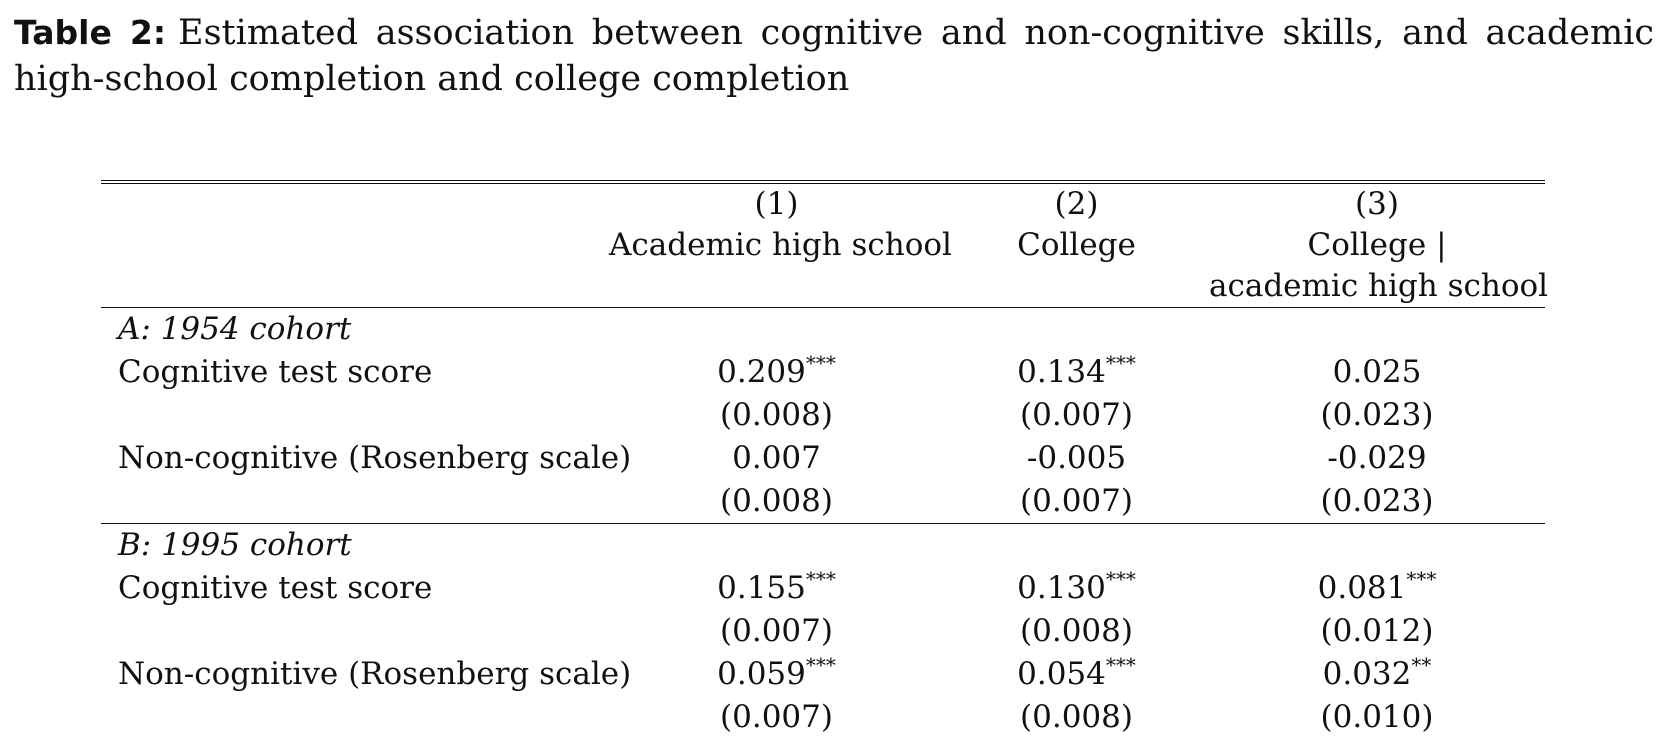 Image resolution: width=1662 pixels, height=740 pixels. Describe the element at coordinates (1076, 586) in the screenshot. I see `coef-cell: 0.130***` at that location.